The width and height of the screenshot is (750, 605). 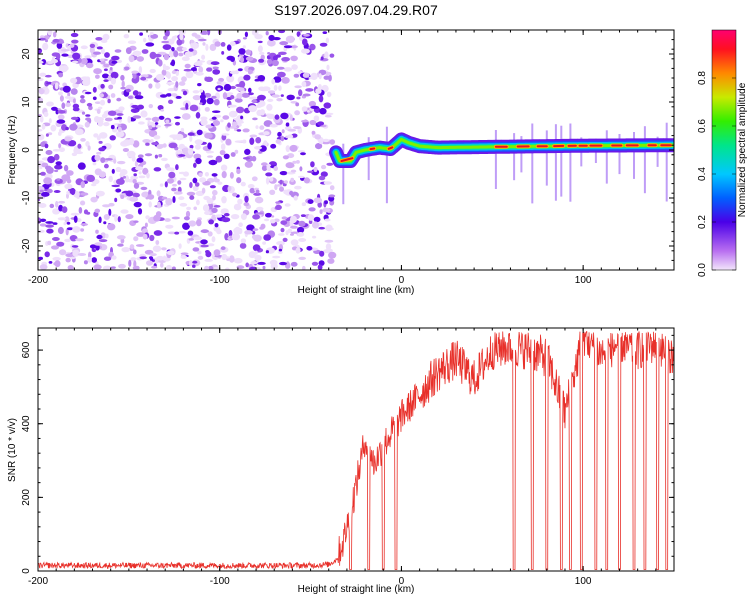 I want to click on y-tick-label: 10, so click(x=26, y=102).